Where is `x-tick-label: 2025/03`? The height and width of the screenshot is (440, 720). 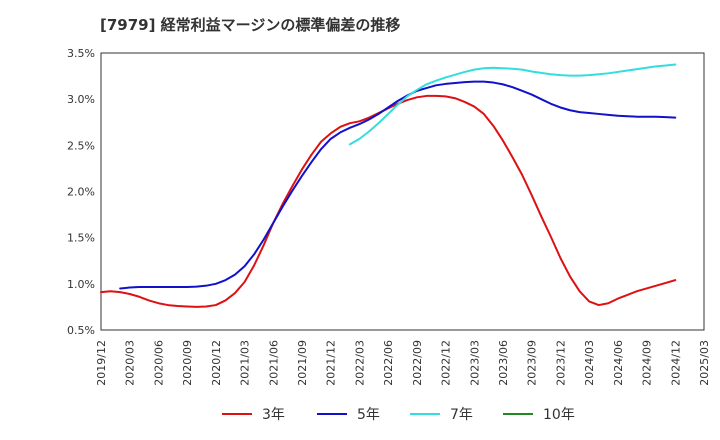
x-tick-label: 2025/03 is located at coordinates (704, 363).